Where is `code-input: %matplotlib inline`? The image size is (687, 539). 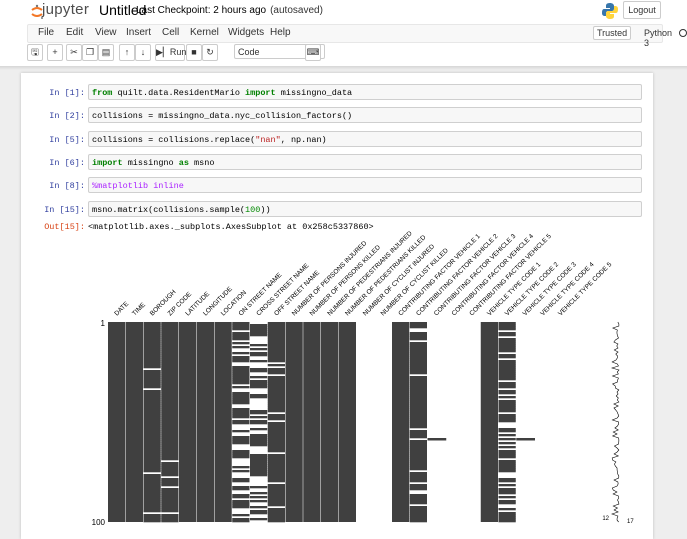 code-input: %matplotlib inline is located at coordinates (365, 185).